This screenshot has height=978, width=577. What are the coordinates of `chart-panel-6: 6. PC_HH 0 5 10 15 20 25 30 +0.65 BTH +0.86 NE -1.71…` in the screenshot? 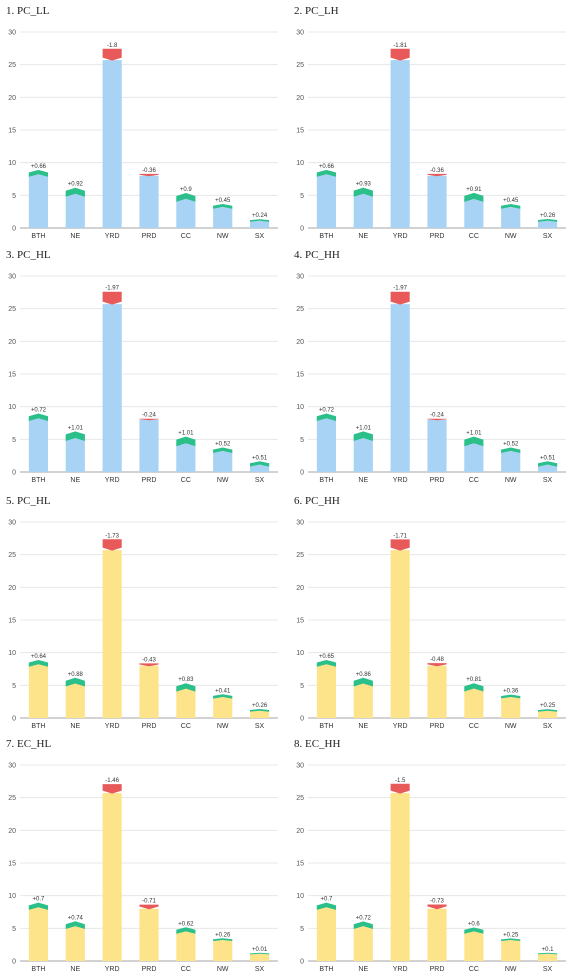 It's located at (432, 612).